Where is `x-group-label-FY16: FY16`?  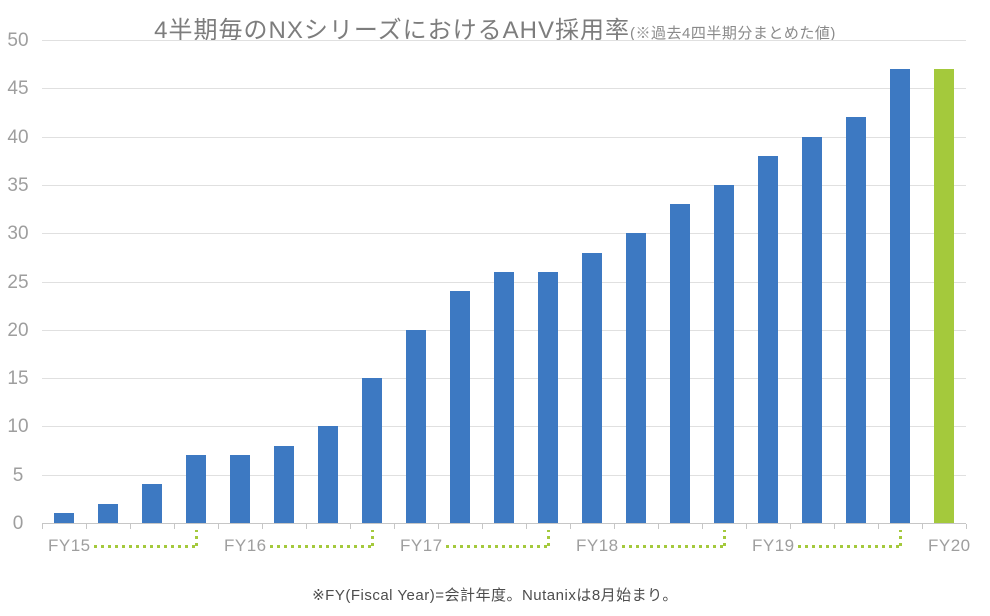
x-group-label-FY16: FY16 is located at coordinates (245, 545).